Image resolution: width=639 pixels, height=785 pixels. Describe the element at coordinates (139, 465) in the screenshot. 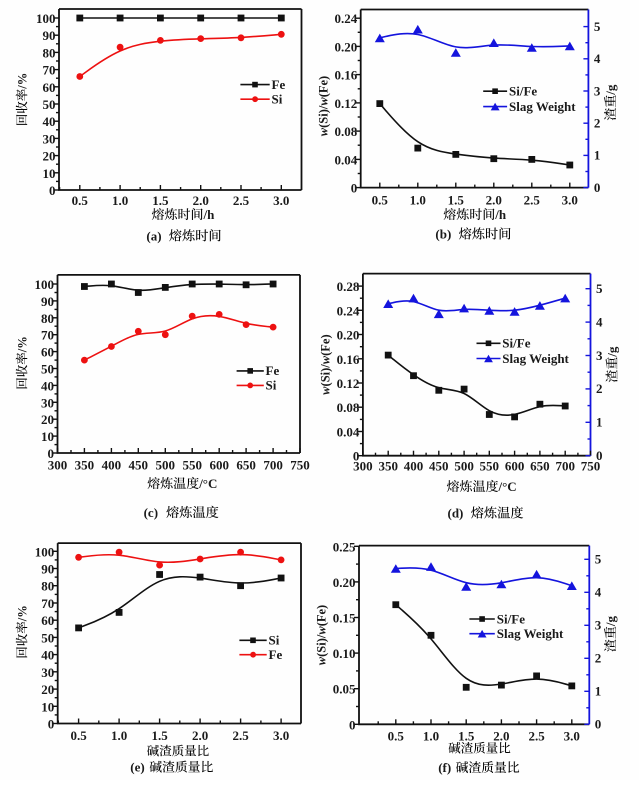

I see `svg-text: 450` at that location.